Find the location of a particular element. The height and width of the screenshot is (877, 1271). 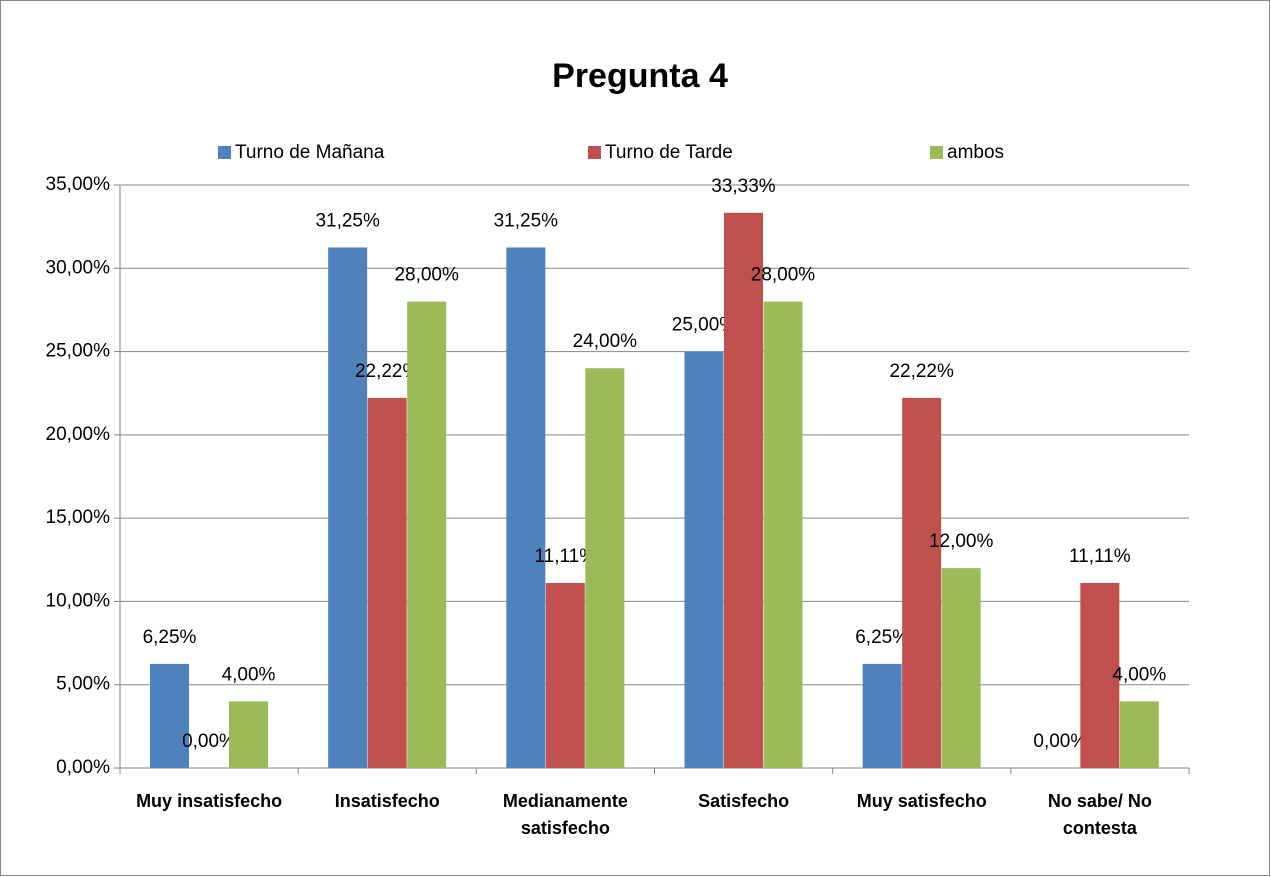

data-label: 25,00% is located at coordinates (704, 325).